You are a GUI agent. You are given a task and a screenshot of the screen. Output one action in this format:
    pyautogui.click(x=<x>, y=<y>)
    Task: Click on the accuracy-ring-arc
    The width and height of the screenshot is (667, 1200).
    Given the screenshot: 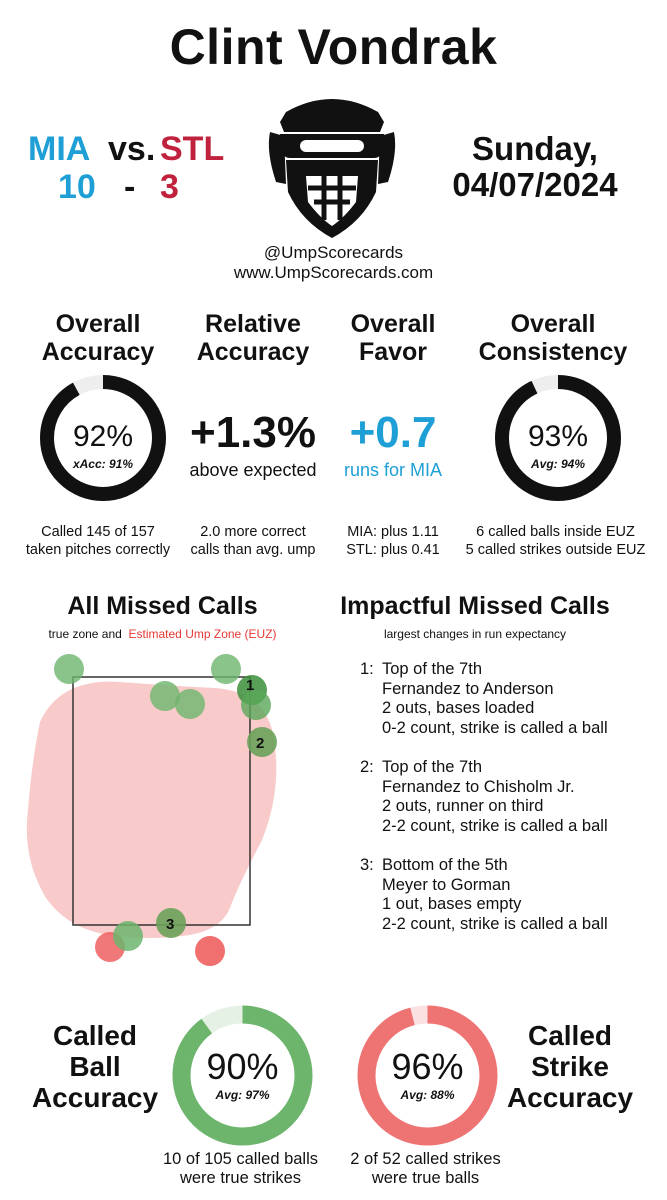 What is the action you would take?
    pyautogui.click(x=103, y=438)
    